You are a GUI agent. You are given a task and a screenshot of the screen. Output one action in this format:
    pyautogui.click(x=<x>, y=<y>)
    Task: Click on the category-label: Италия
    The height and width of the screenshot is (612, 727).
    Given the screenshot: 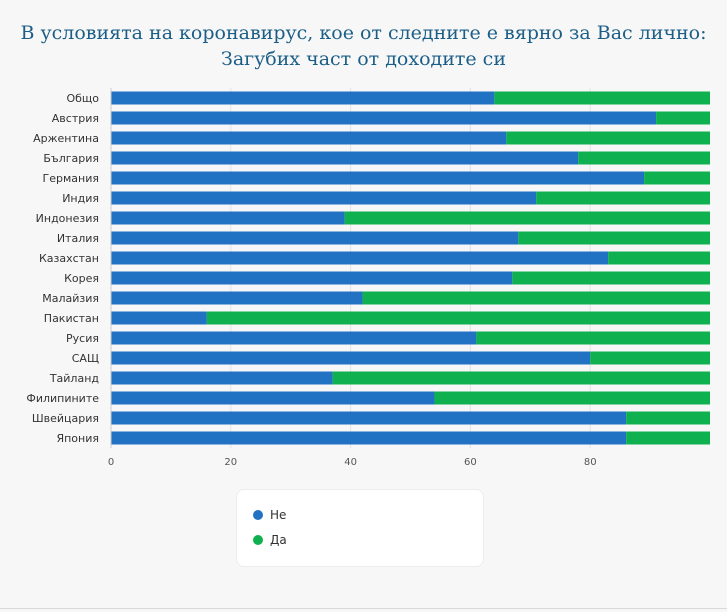 What is the action you would take?
    pyautogui.click(x=78, y=238)
    